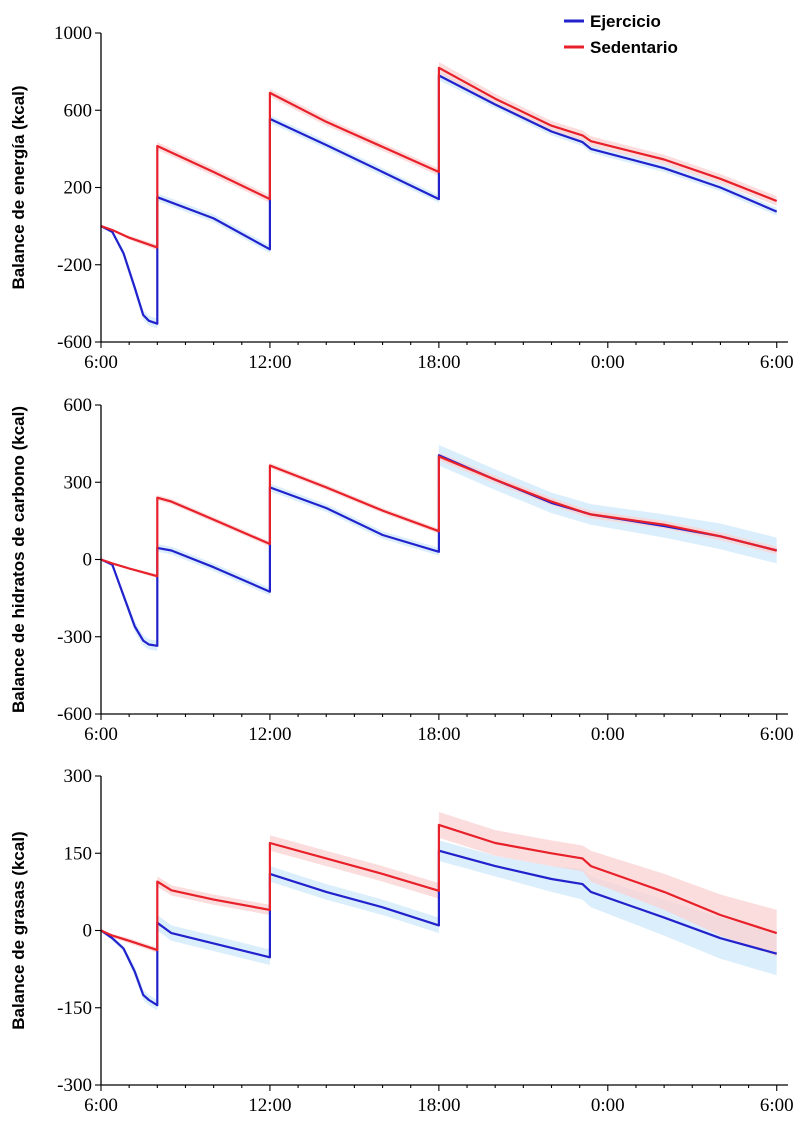 This screenshot has height=1123, width=800. I want to click on line-sedentario-hidratos, so click(438, 516).